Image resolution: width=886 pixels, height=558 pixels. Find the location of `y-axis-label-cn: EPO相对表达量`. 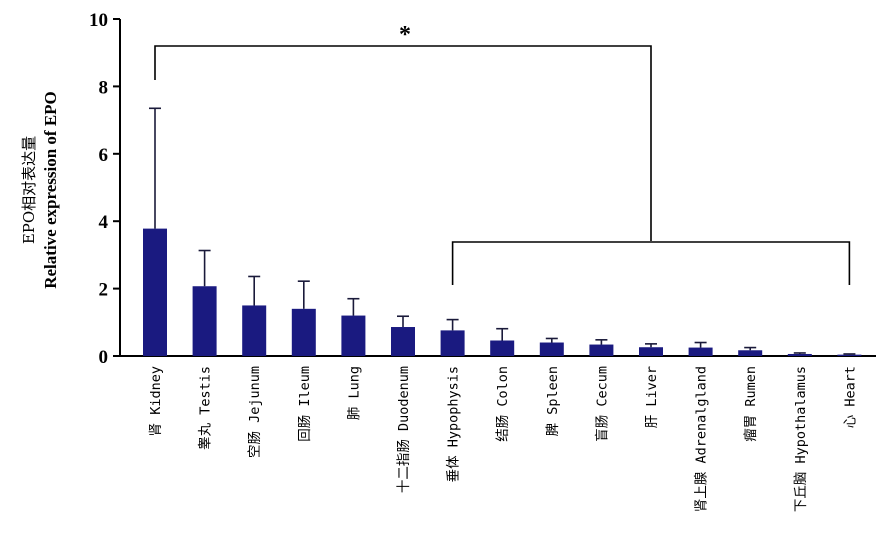

y-axis-label-cn: EPO相对表达量 is located at coordinates (29, 190).